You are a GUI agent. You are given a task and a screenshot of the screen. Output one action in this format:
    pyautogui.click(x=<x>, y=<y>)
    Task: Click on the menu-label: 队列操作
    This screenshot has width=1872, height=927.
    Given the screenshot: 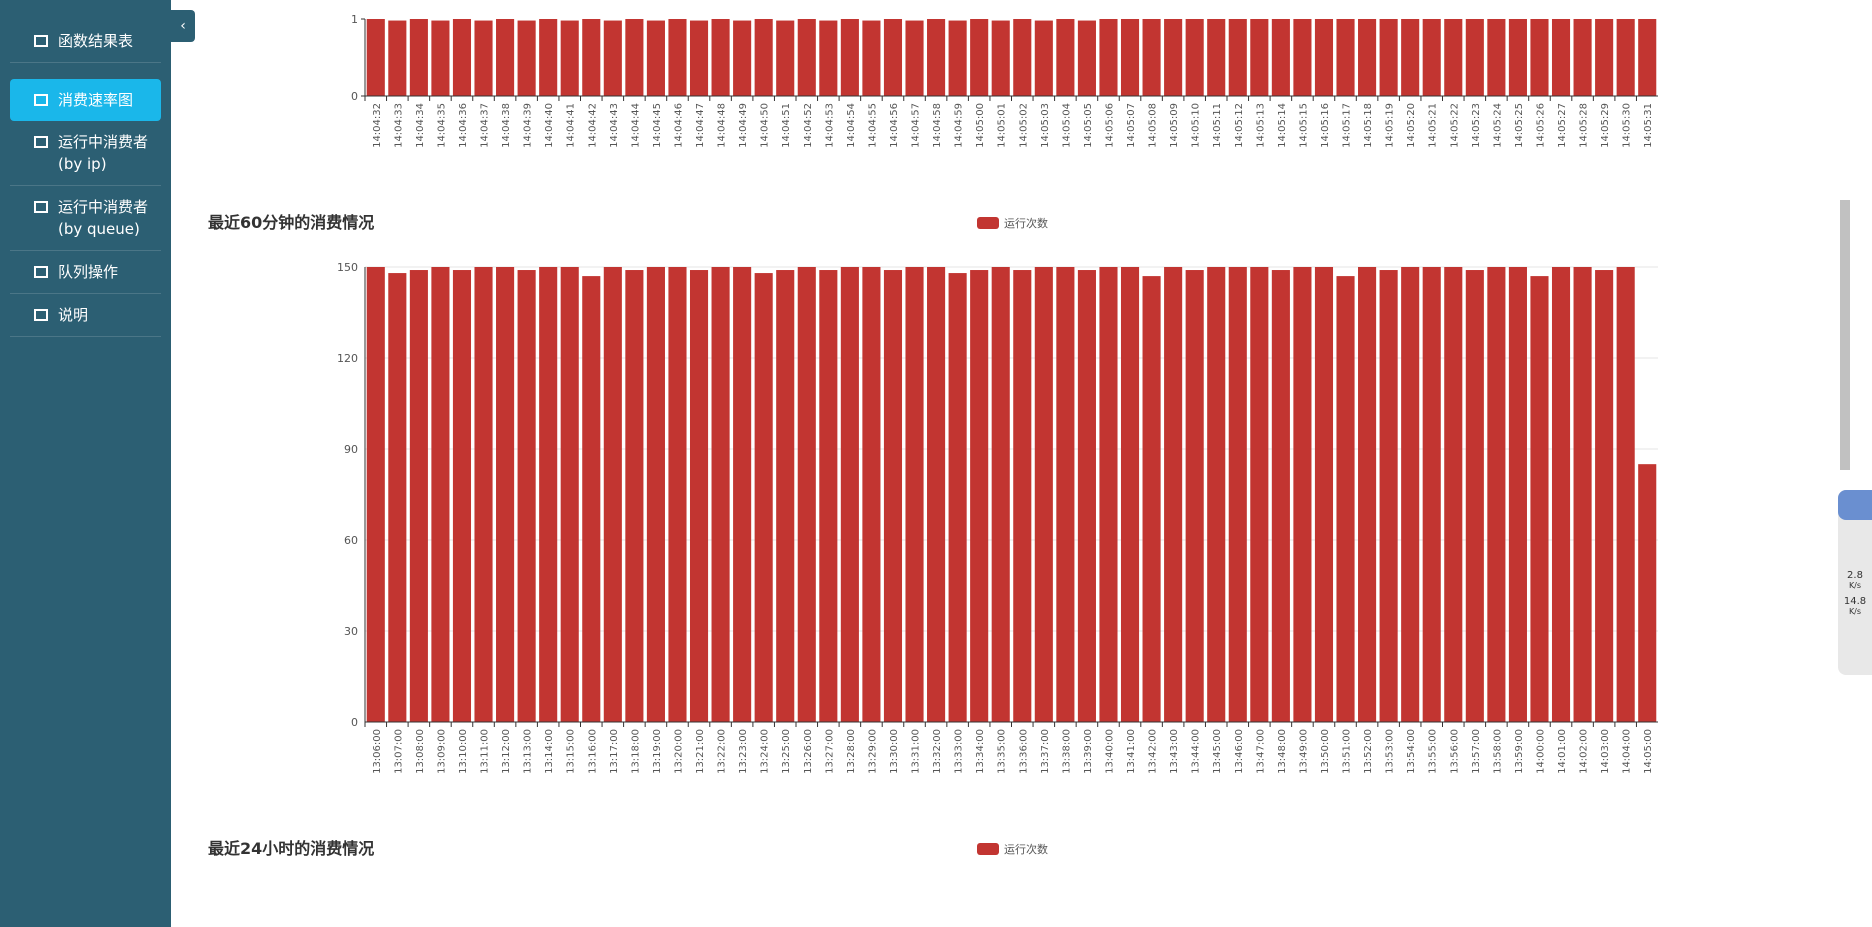 What is the action you would take?
    pyautogui.click(x=88, y=272)
    